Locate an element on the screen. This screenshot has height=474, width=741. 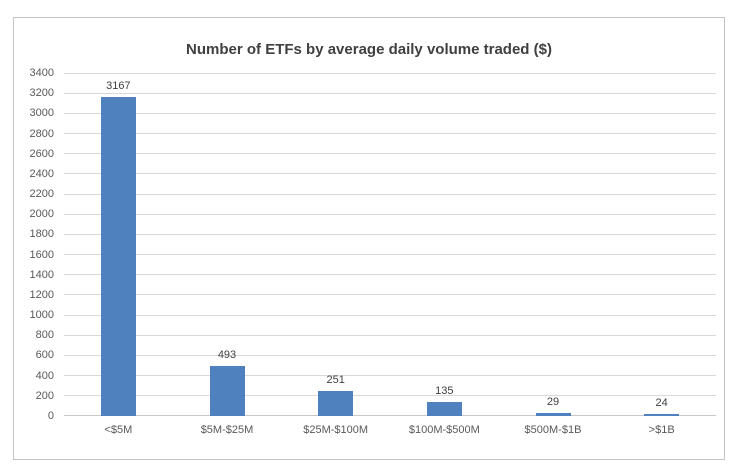
y-axis-tick-label: 3000 is located at coordinates (41, 113).